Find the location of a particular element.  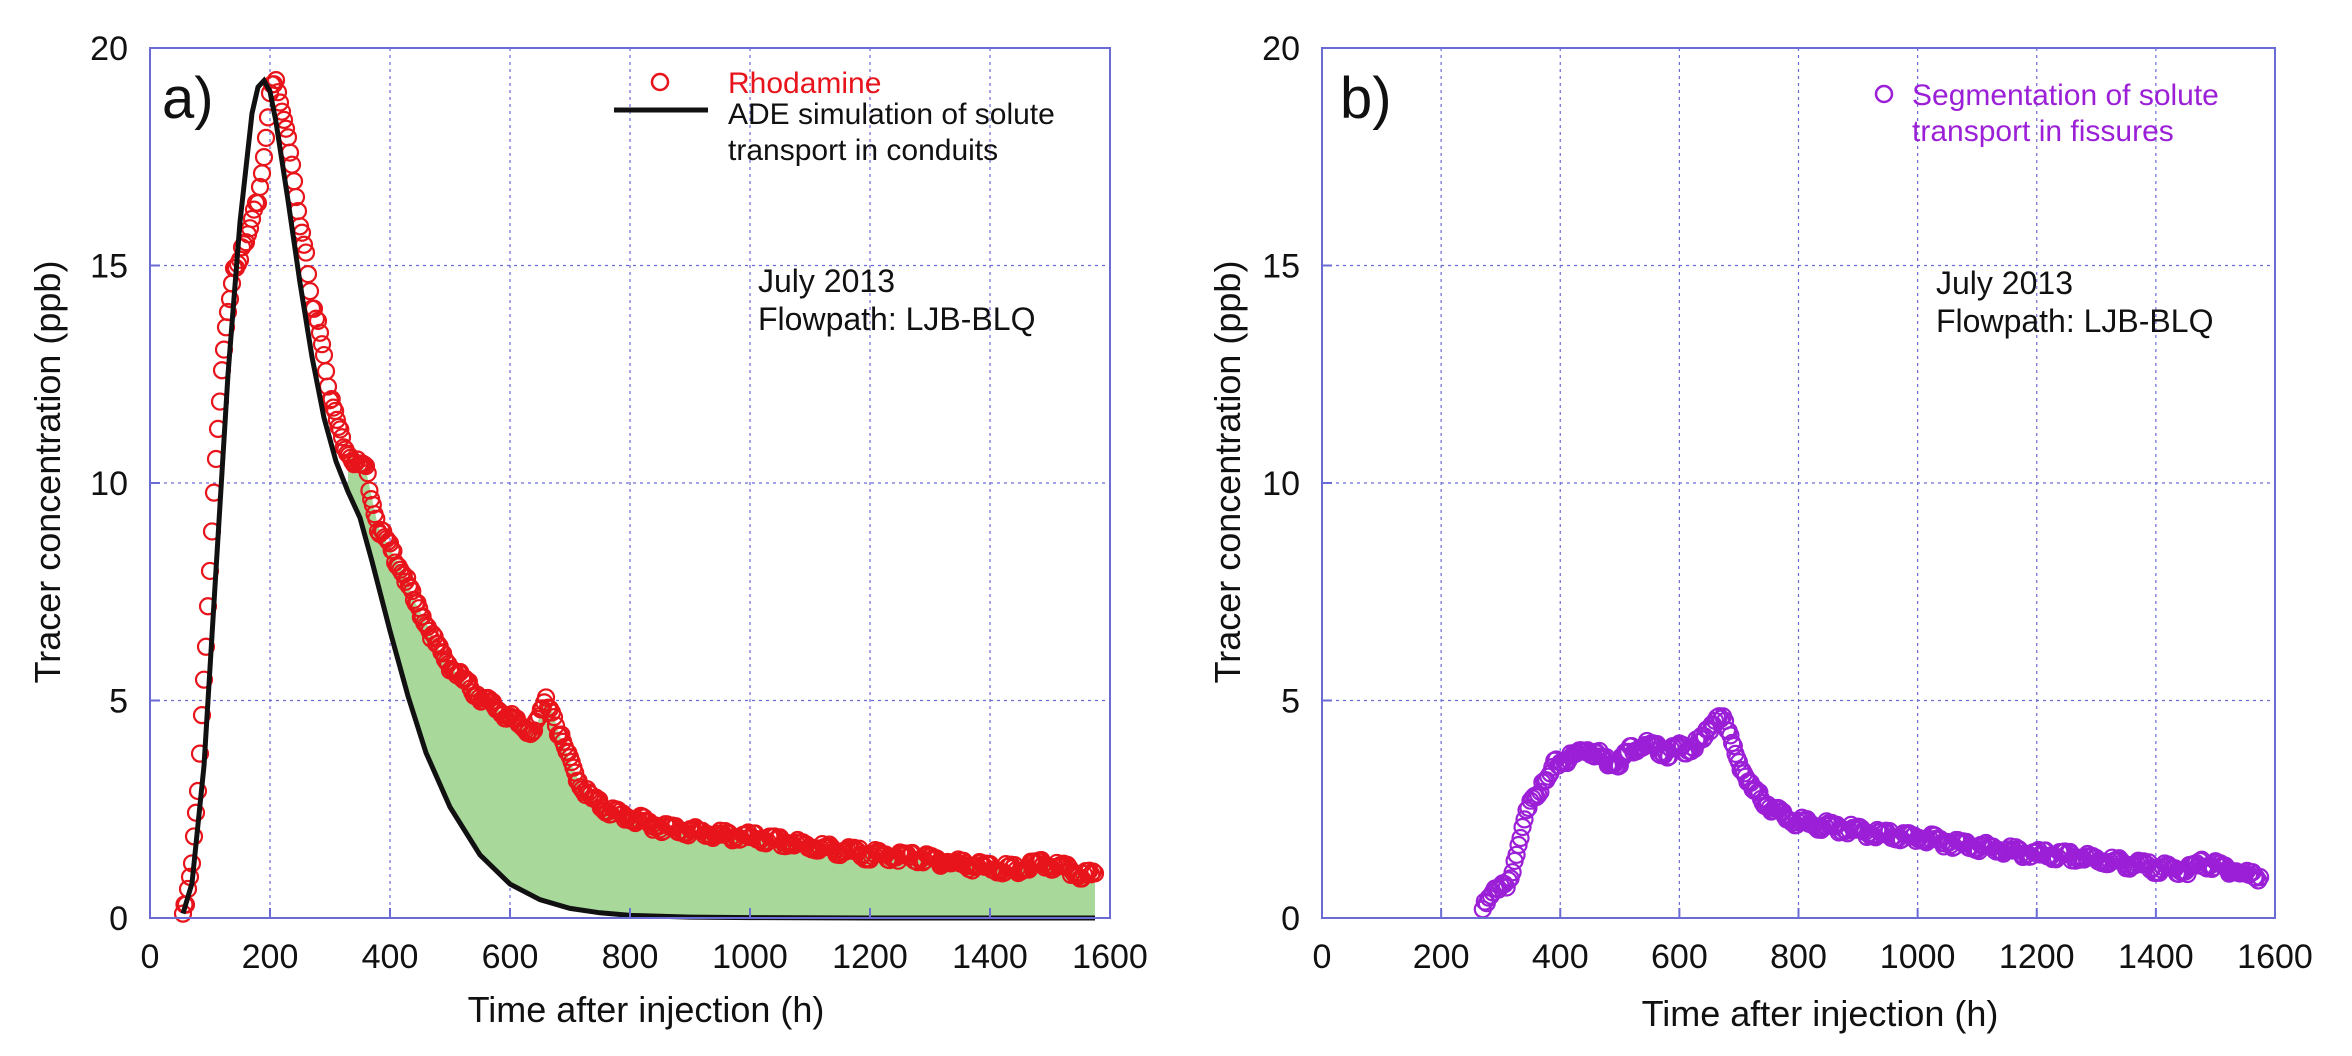

panel-a-annotation-line-2: Flowpath: LJB-BLQ is located at coordinates (896, 319).